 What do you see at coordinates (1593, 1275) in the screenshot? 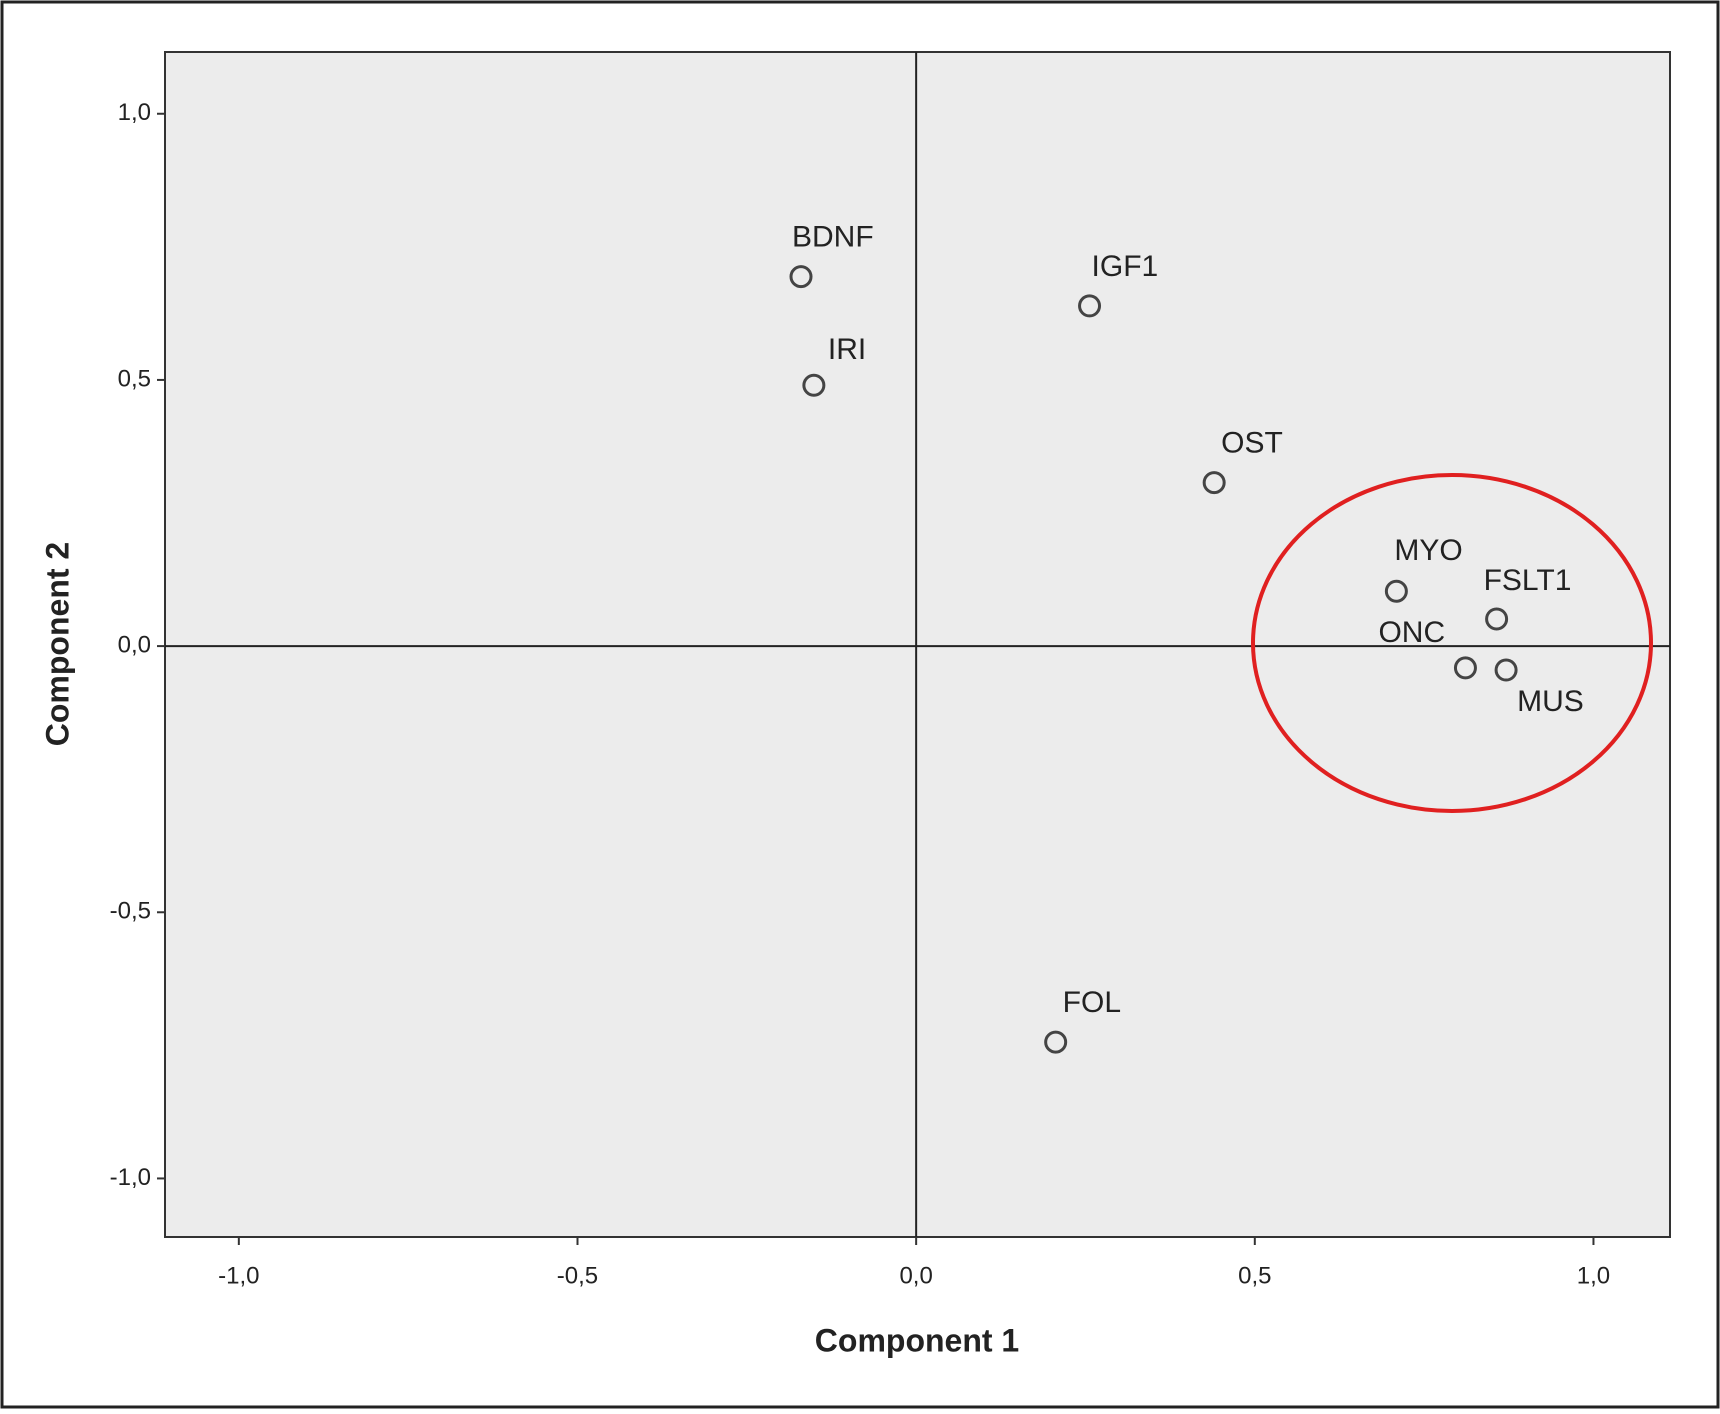
I see `x-tick-label: 1,0` at bounding box center [1593, 1275].